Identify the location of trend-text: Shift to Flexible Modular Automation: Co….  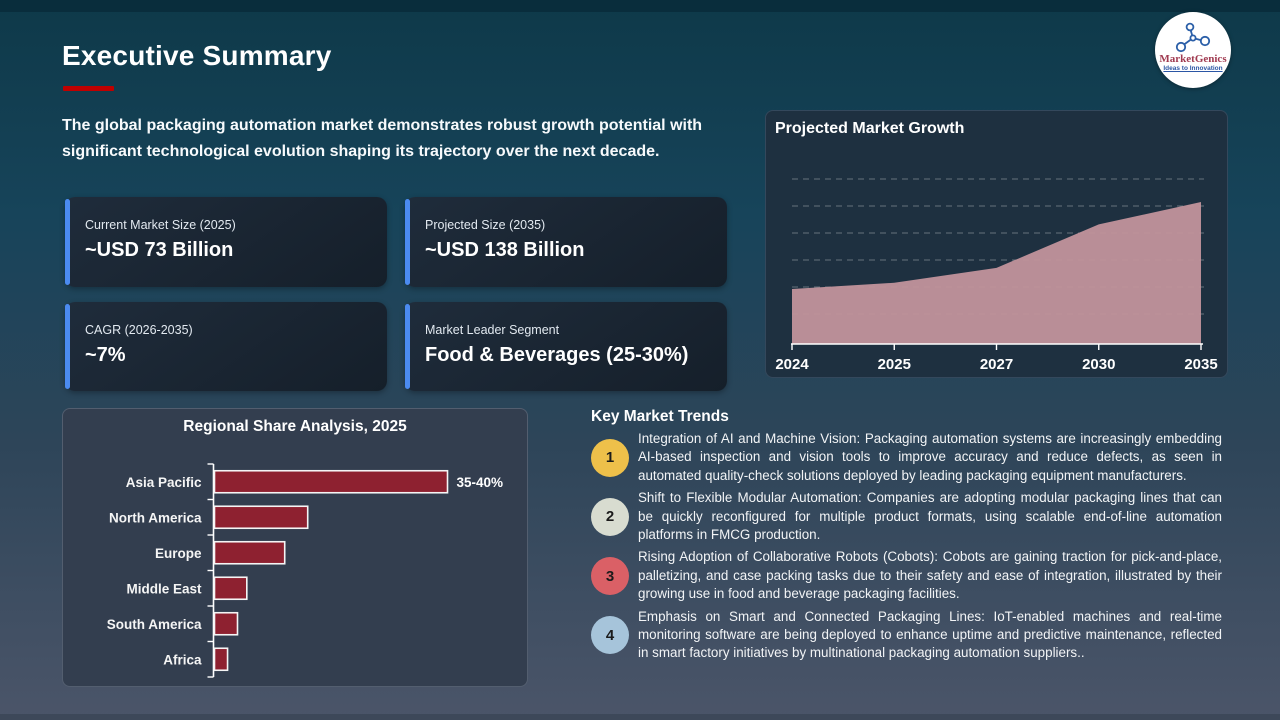
(930, 516).